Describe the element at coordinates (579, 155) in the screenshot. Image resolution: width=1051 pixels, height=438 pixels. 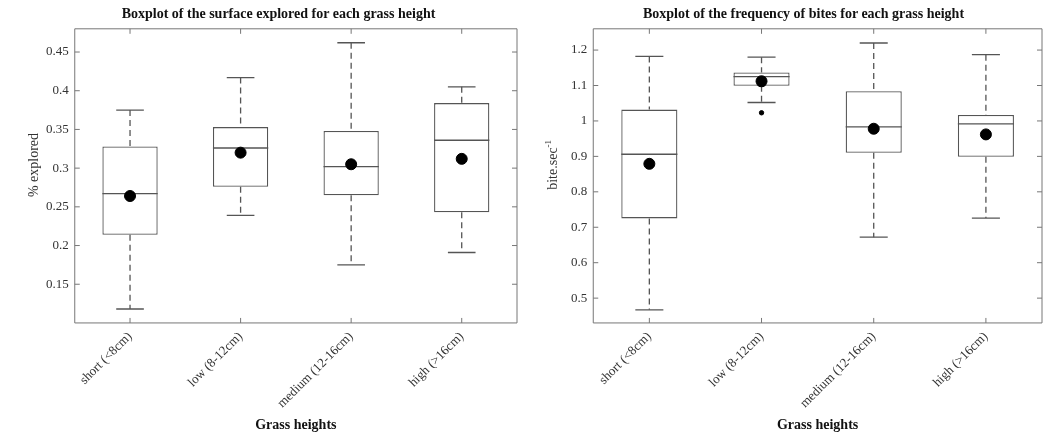
I see `y-tick-label: 0.9` at that location.